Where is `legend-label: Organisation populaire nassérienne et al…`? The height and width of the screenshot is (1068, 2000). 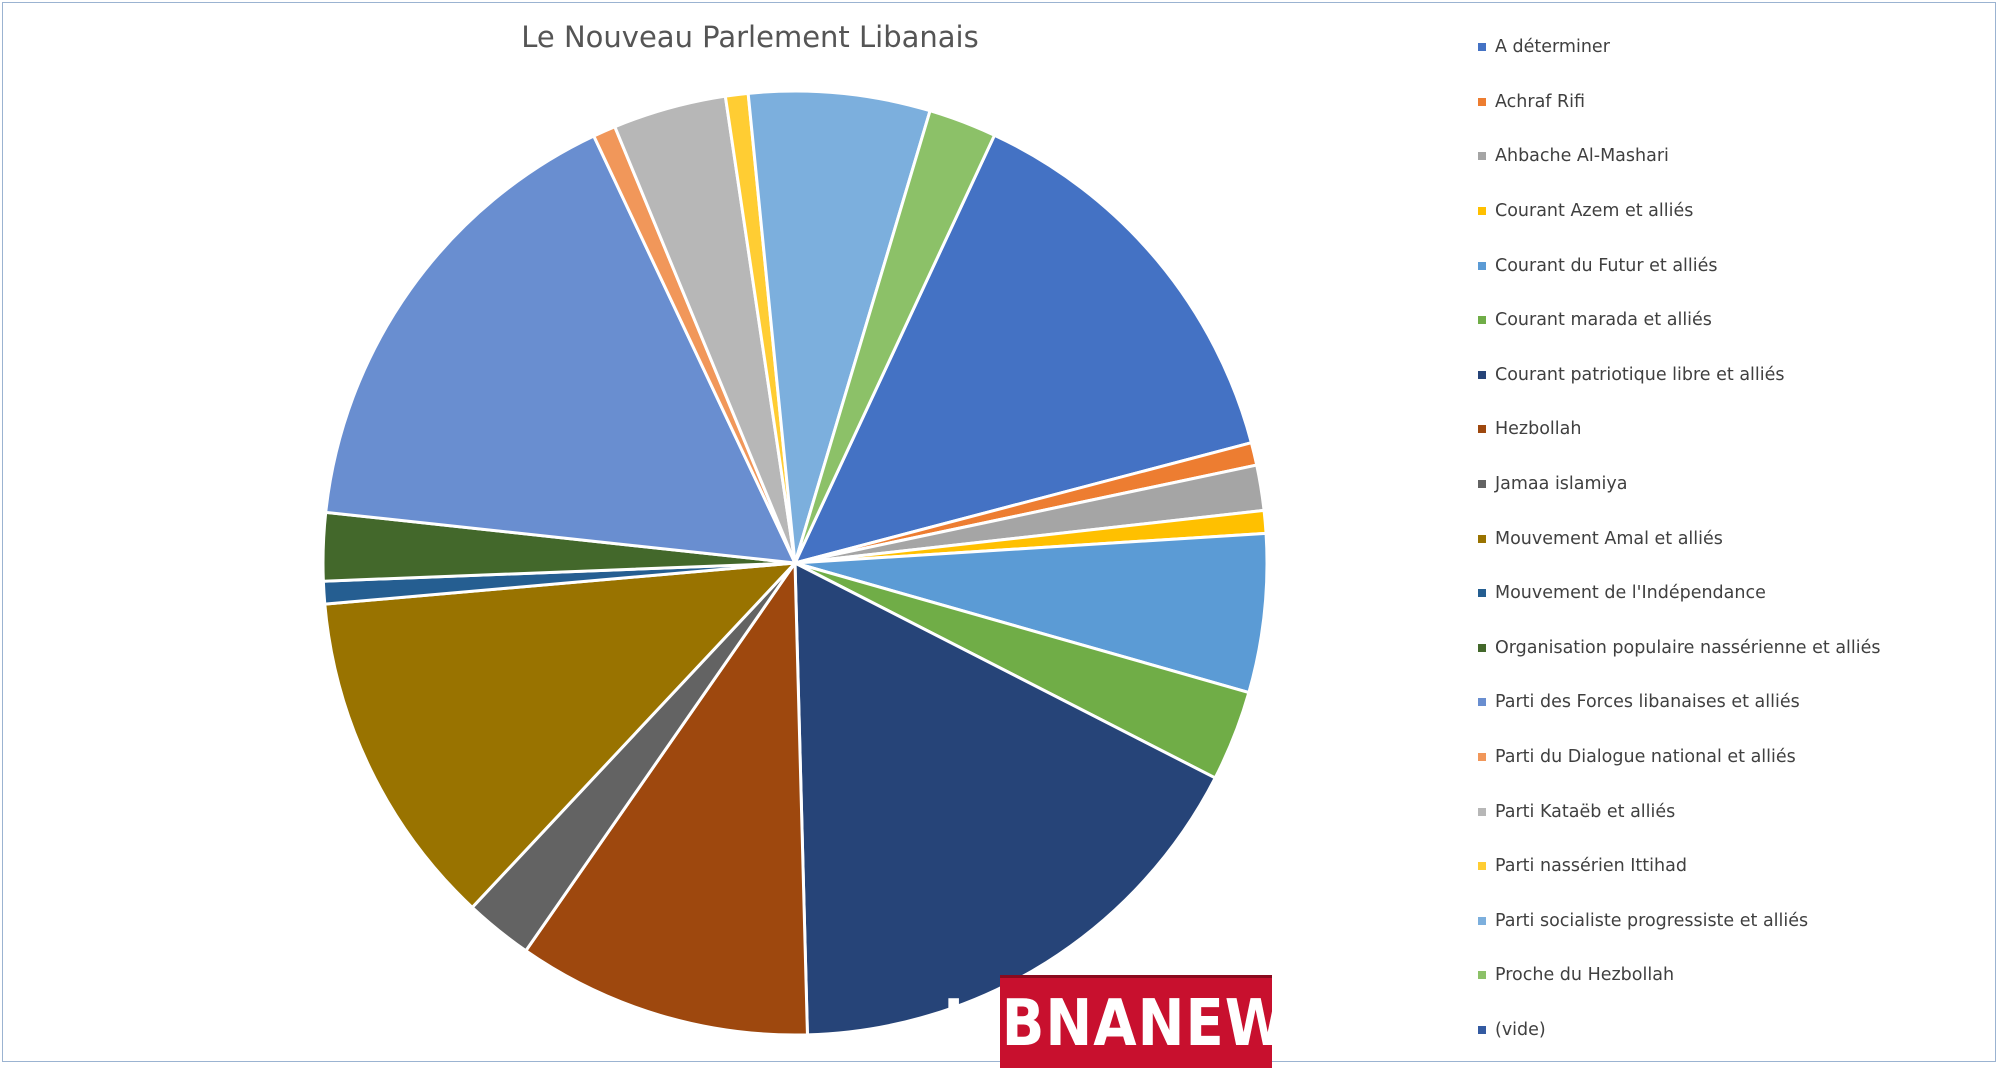 legend-label: Organisation populaire nassérienne et al… is located at coordinates (1688, 647).